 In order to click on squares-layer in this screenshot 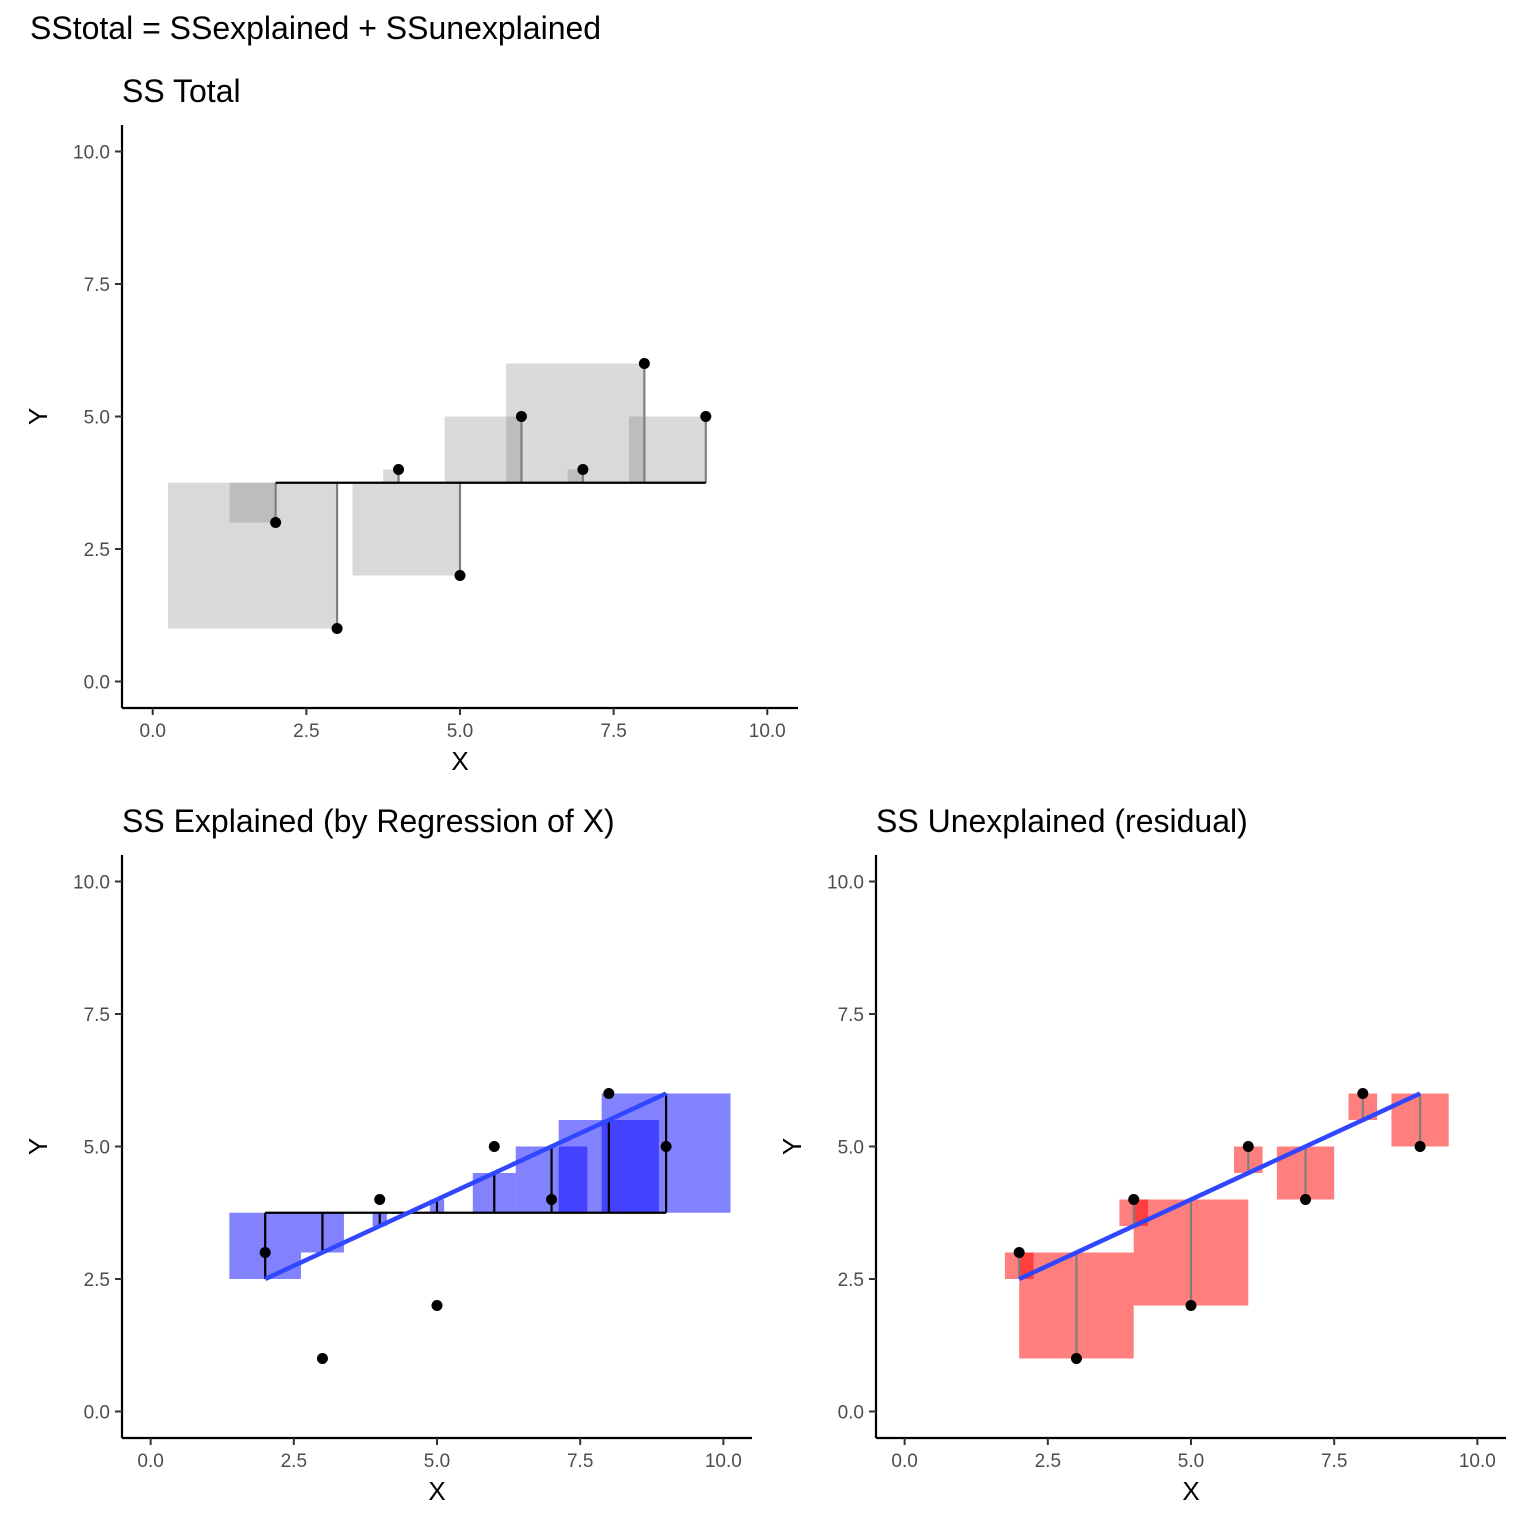, I will do `click(437, 496)`.